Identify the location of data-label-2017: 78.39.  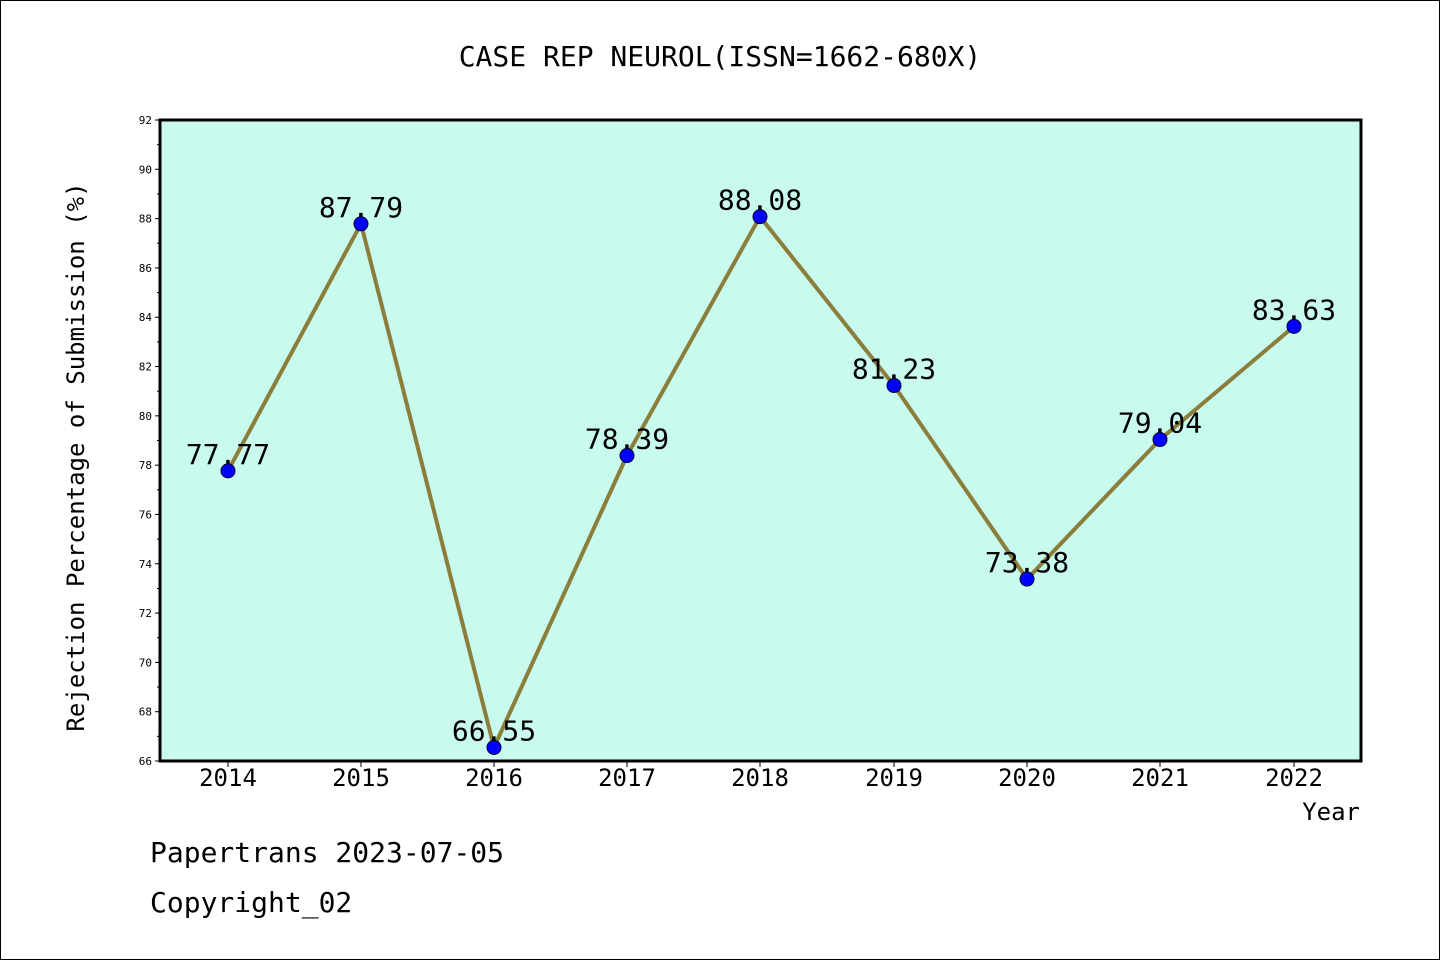
(627, 439).